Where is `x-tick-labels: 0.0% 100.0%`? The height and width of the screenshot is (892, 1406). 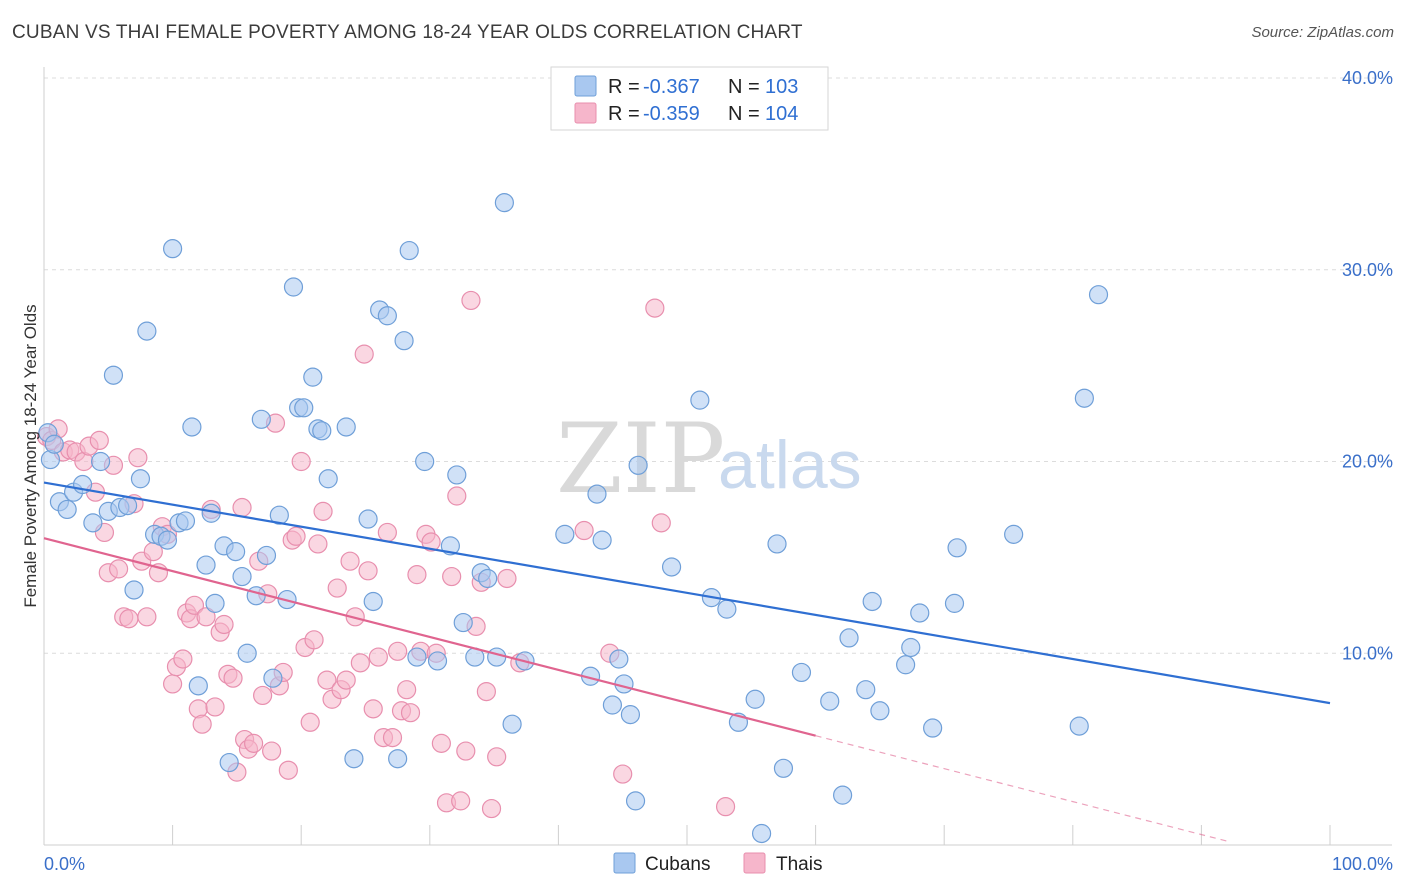 x-tick-labels: 0.0% 100.0% is located at coordinates (718, 864).